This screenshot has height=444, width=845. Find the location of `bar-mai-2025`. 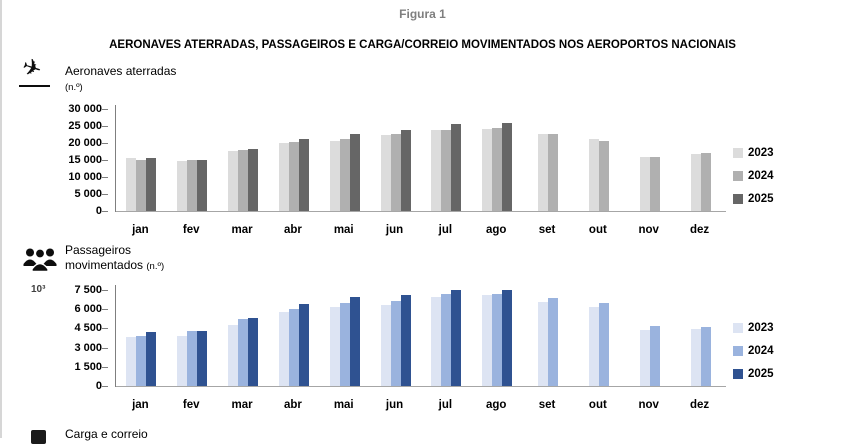

bar-mai-2025 is located at coordinates (354, 342).